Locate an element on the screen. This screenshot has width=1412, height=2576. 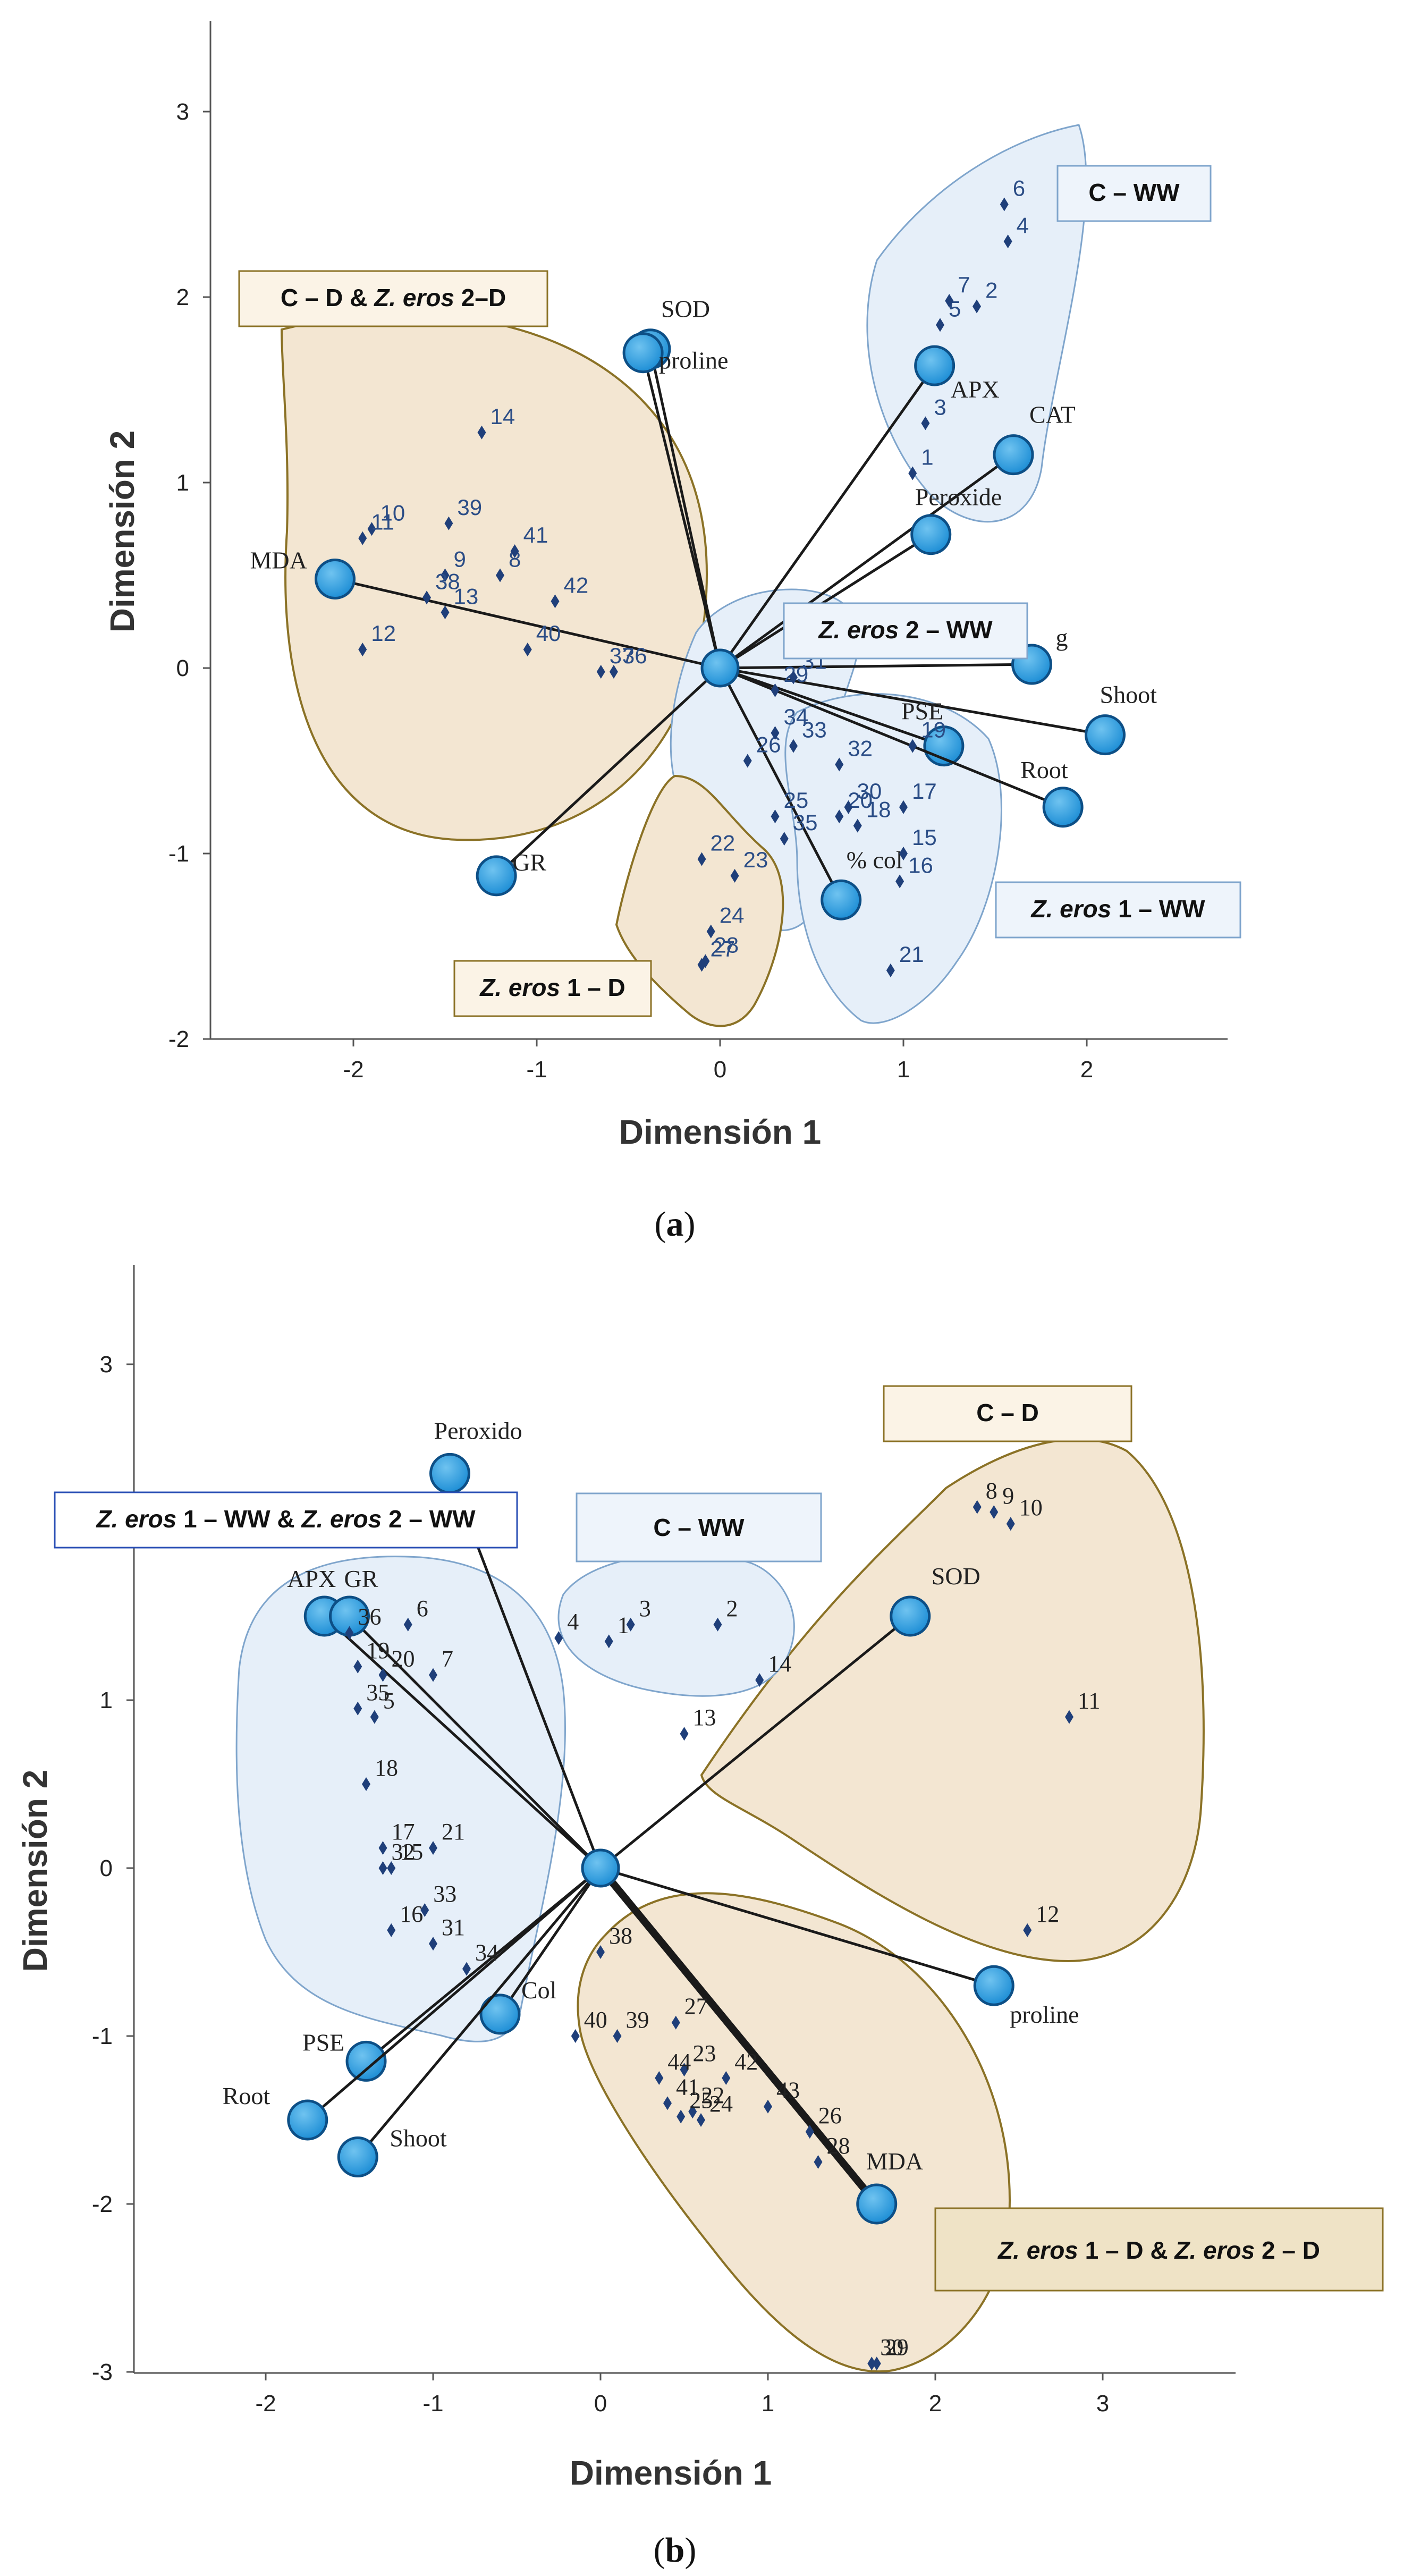
region-z-eros-1-d is located at coordinates (699, 901).